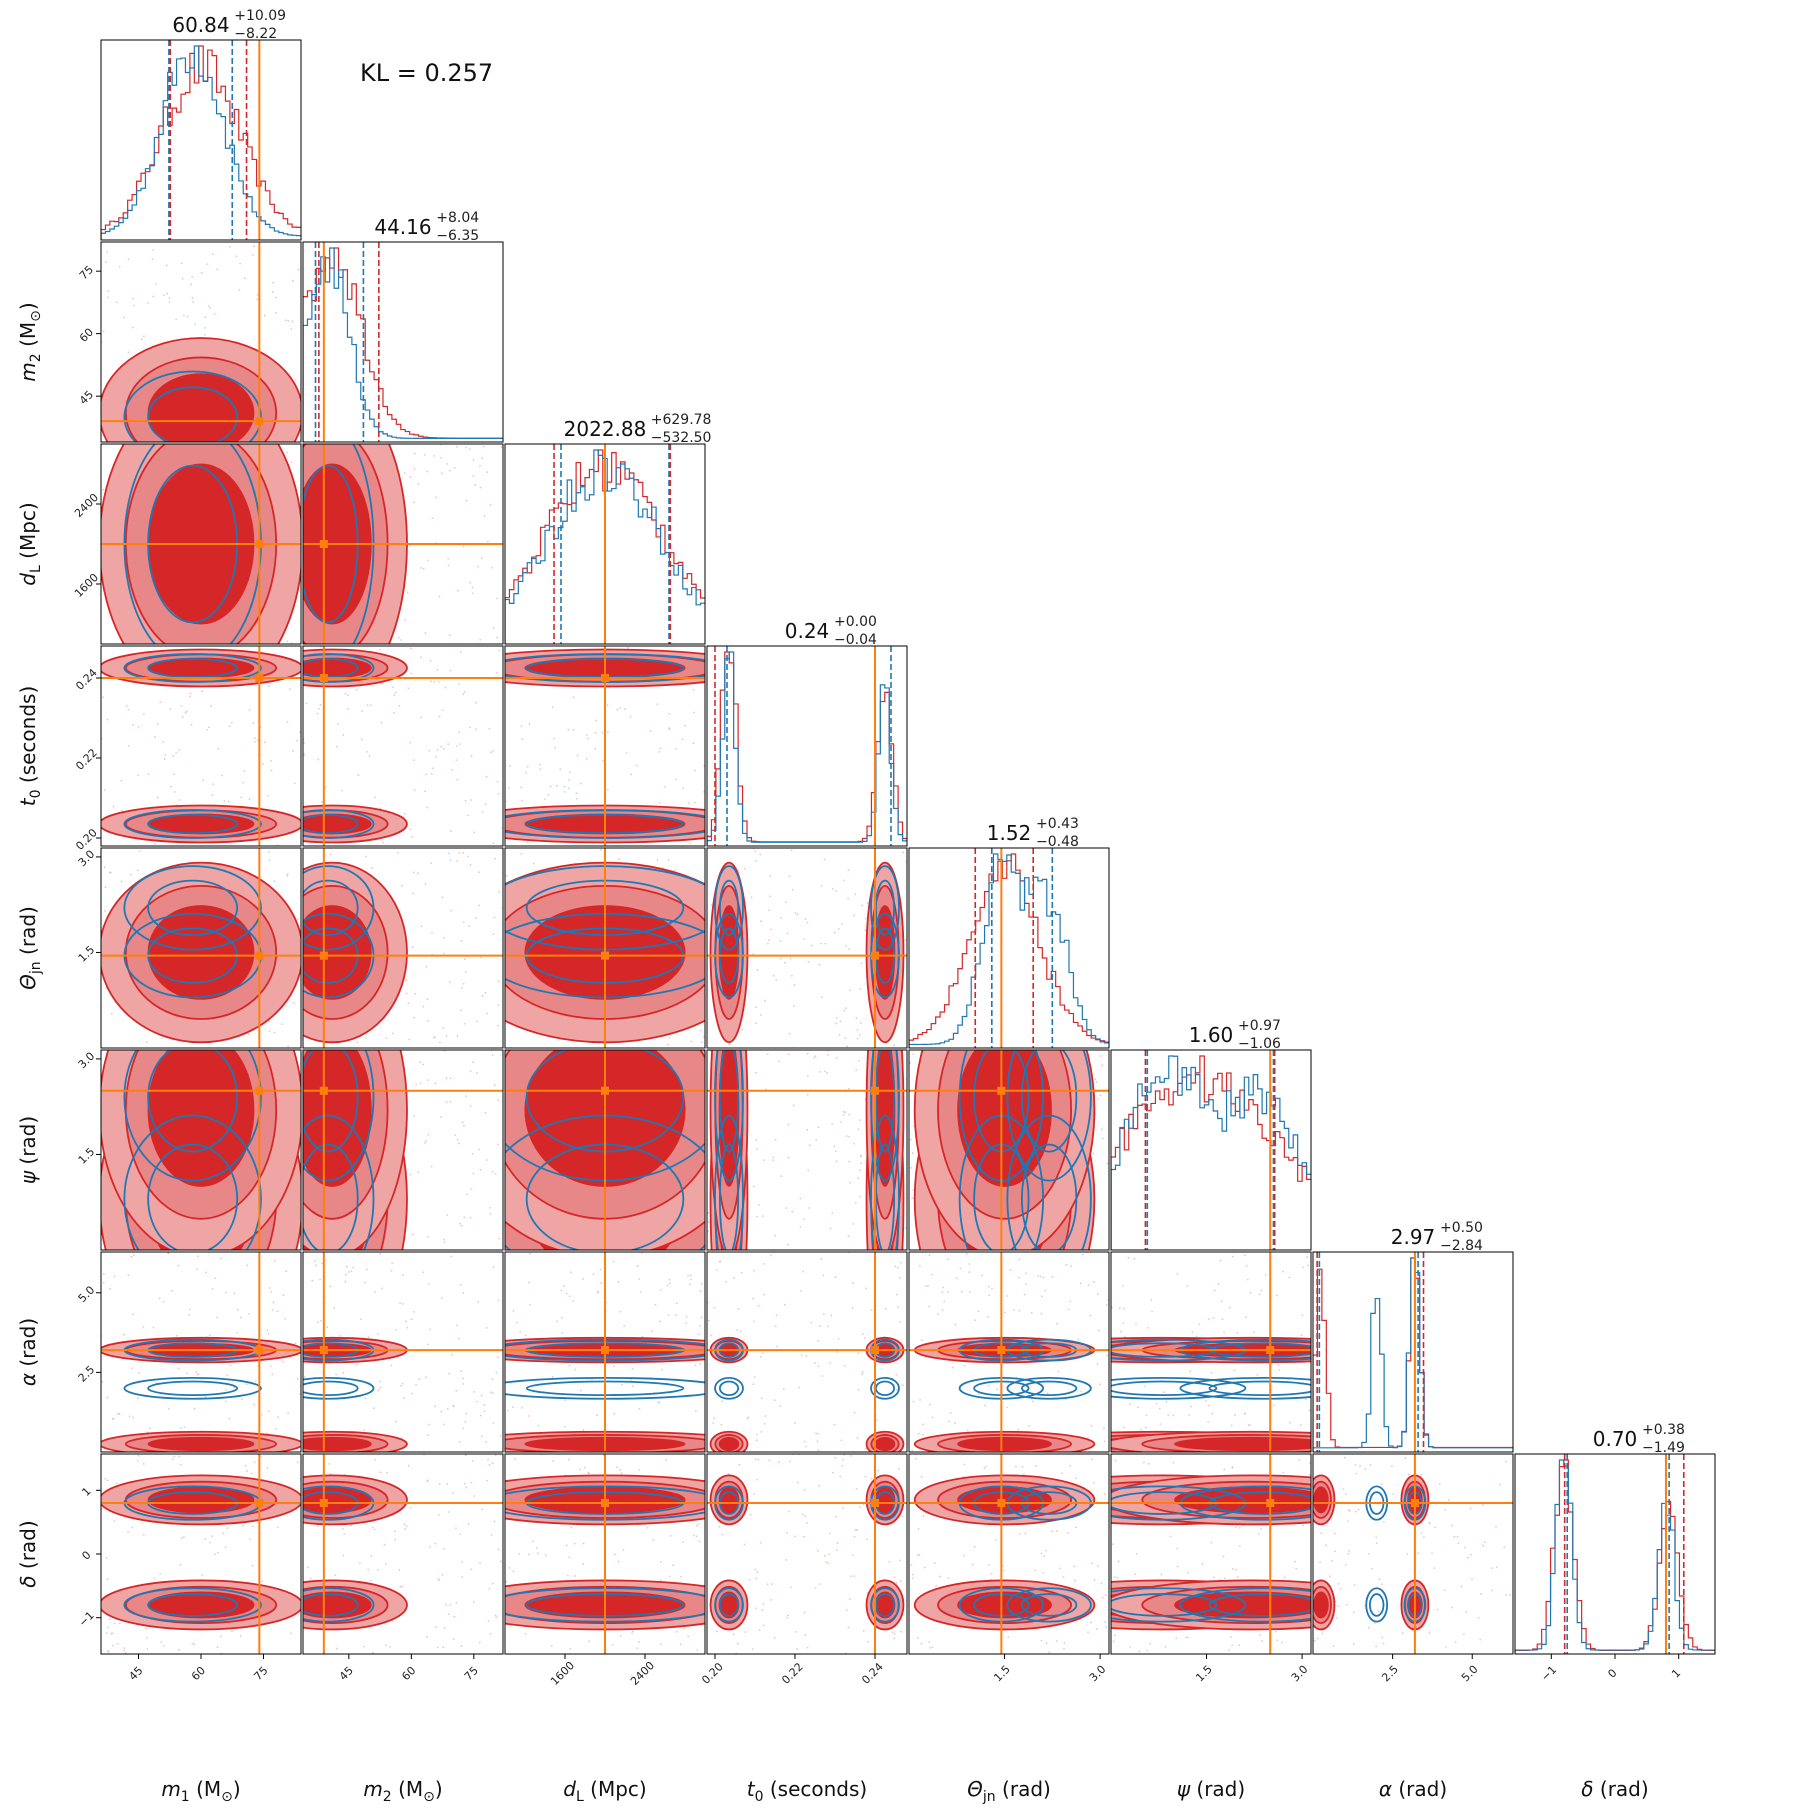 This screenshot has width=1809, height=1809. I want to click on histogram-panel-m2: 44.16 +8.04−6.35, so click(403, 326).